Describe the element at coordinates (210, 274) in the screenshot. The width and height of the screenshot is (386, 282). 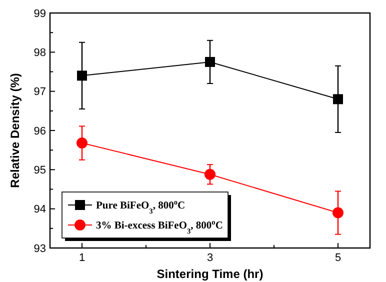
I see `x-axis-title: Sintering Time (hr)` at that location.